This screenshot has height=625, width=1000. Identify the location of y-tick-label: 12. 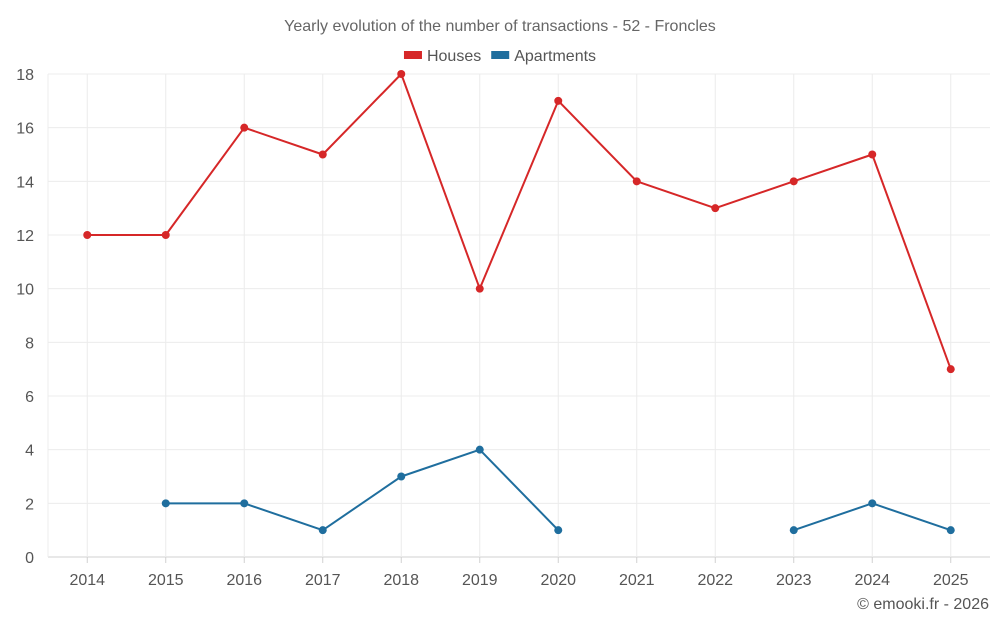
(25, 236).